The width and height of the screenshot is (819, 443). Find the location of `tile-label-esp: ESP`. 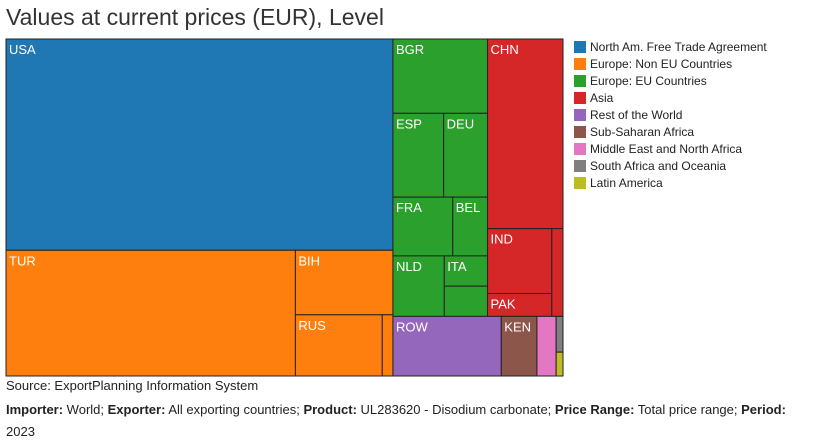

tile-label-esp: ESP is located at coordinates (409, 123).